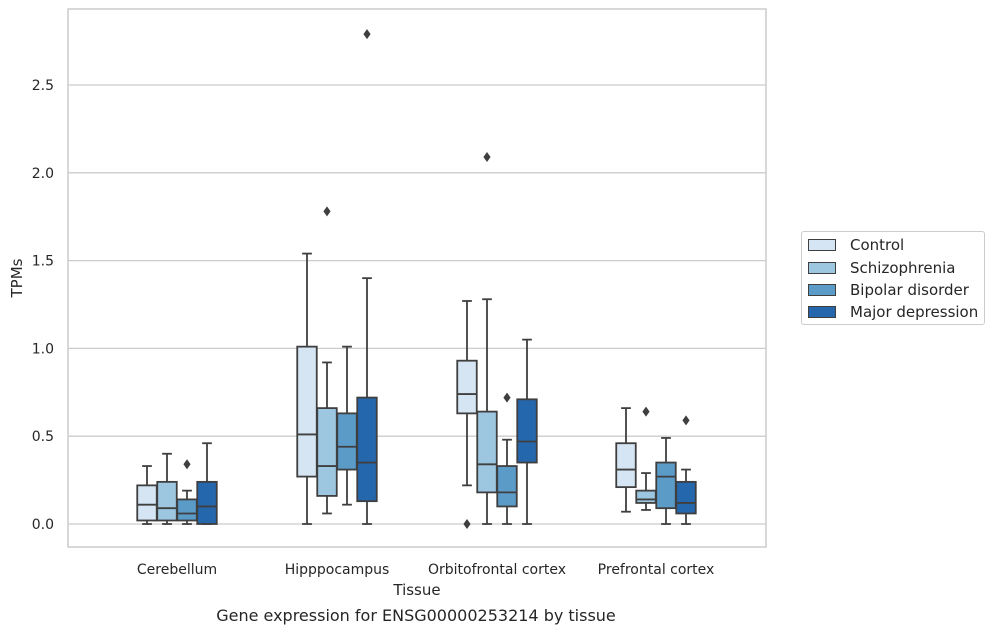  What do you see at coordinates (17, 278) in the screenshot?
I see `y-axis-label: TPMs` at bounding box center [17, 278].